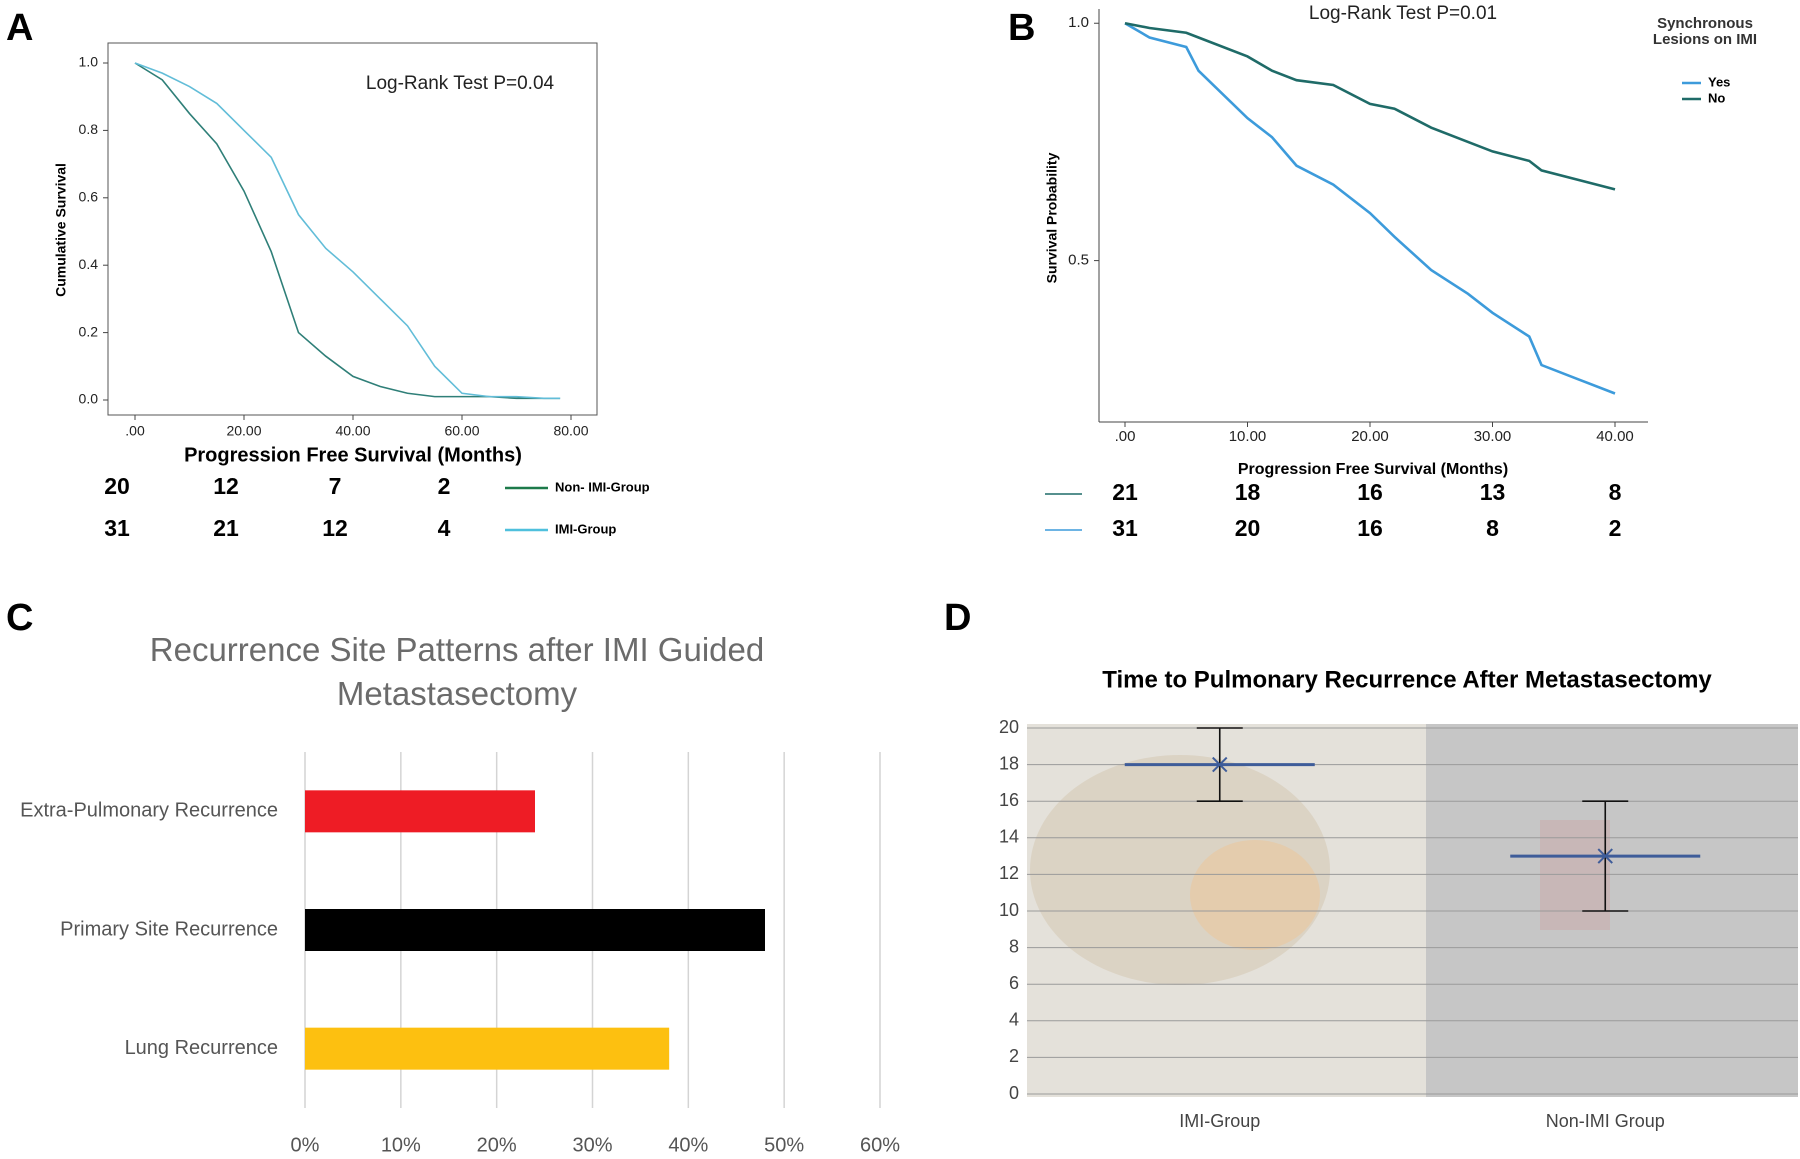 This screenshot has height=1159, width=1800. What do you see at coordinates (1219, 1121) in the screenshot?
I see `category-label: IMI-Group` at bounding box center [1219, 1121].